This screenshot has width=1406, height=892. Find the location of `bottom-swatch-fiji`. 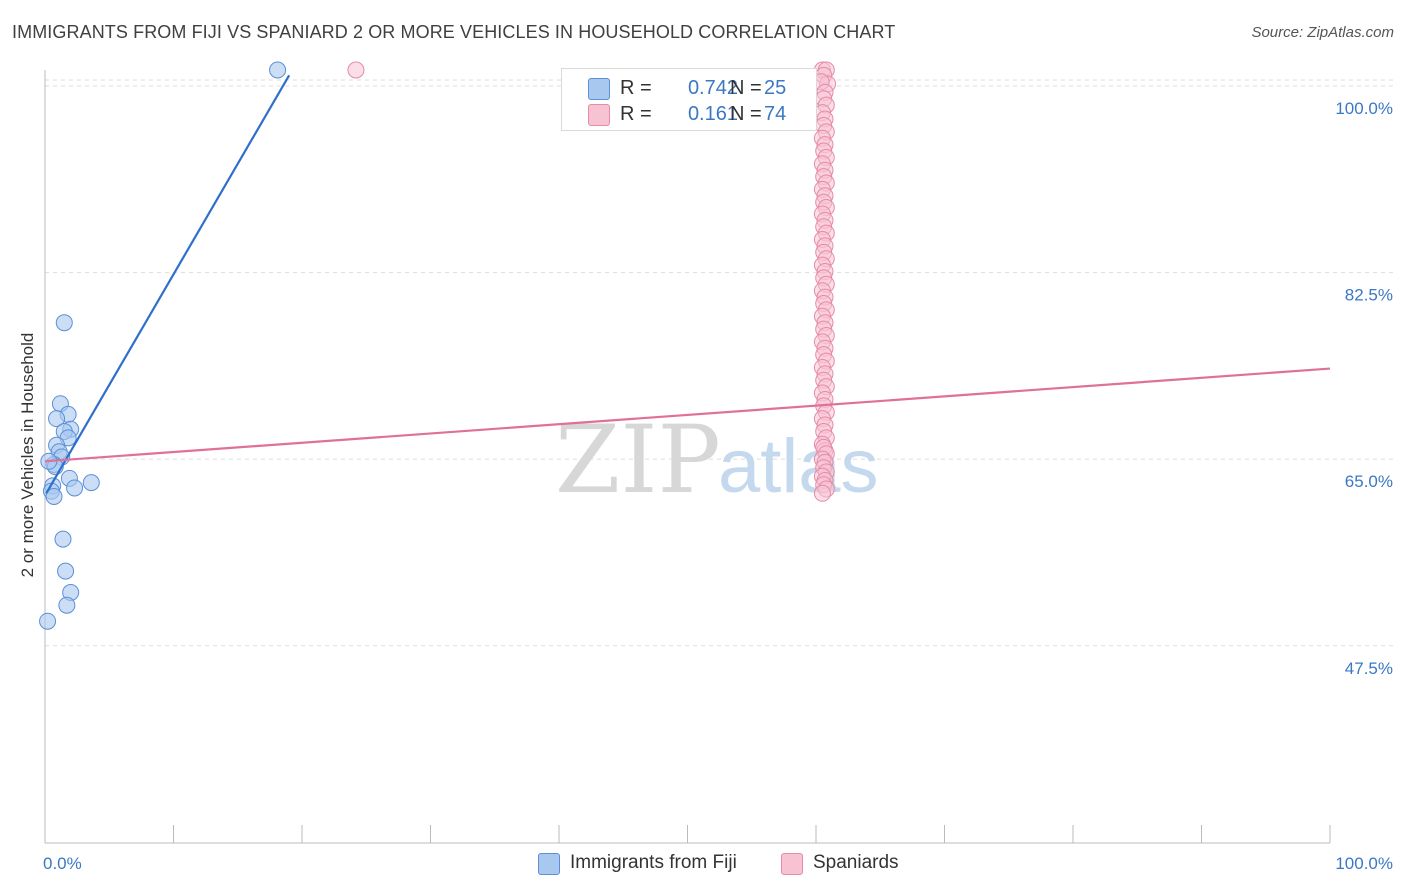

bottom-swatch-fiji is located at coordinates (549, 864).